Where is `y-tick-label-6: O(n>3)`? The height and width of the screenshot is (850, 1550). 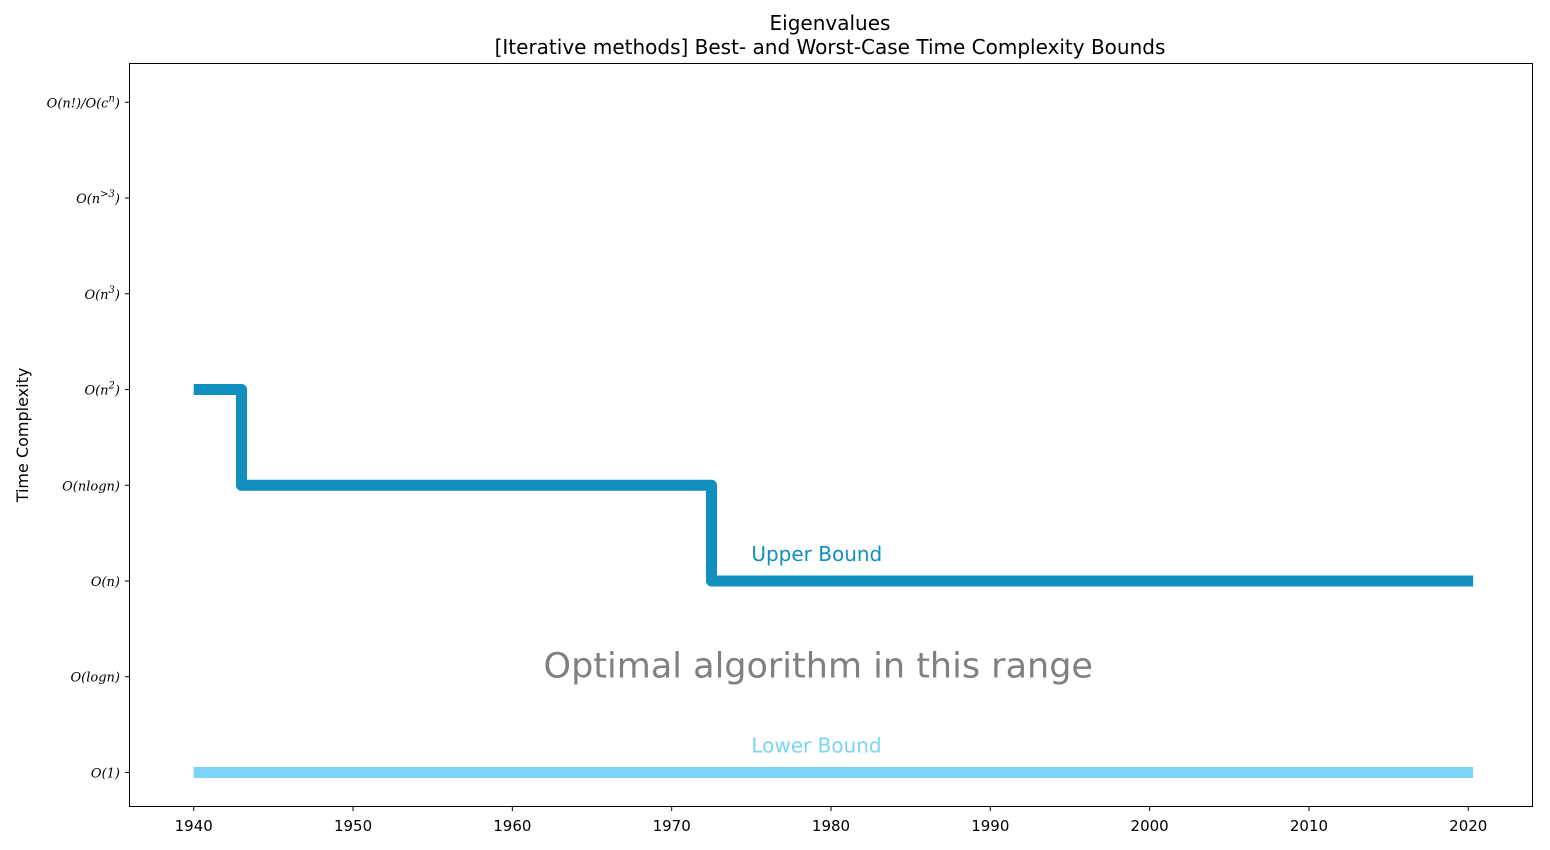 y-tick-label-6: O(n>3) is located at coordinates (98, 198).